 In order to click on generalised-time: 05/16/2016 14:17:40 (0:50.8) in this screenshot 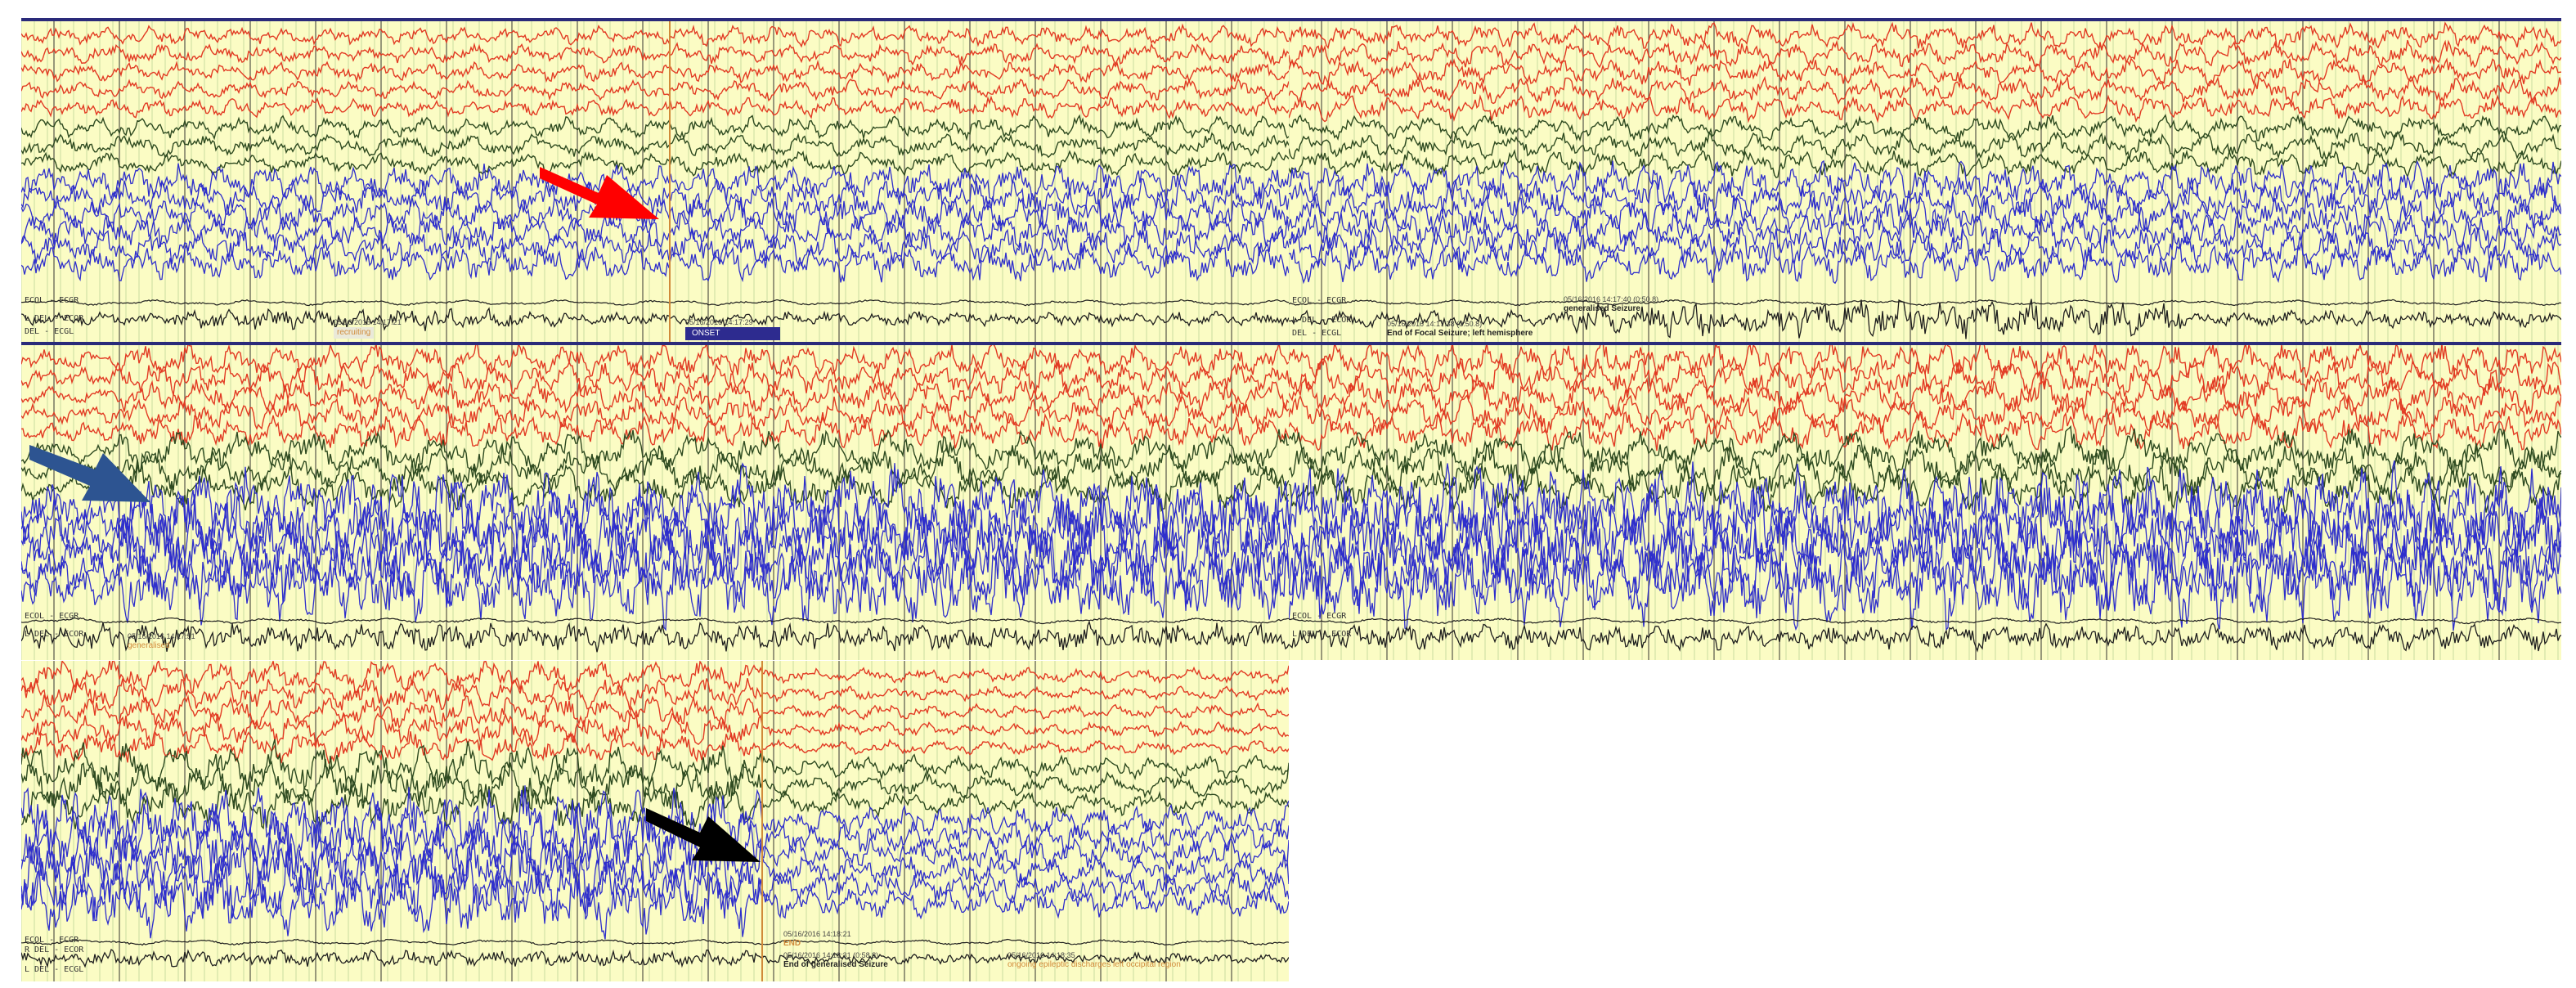, I will do `click(1611, 299)`.